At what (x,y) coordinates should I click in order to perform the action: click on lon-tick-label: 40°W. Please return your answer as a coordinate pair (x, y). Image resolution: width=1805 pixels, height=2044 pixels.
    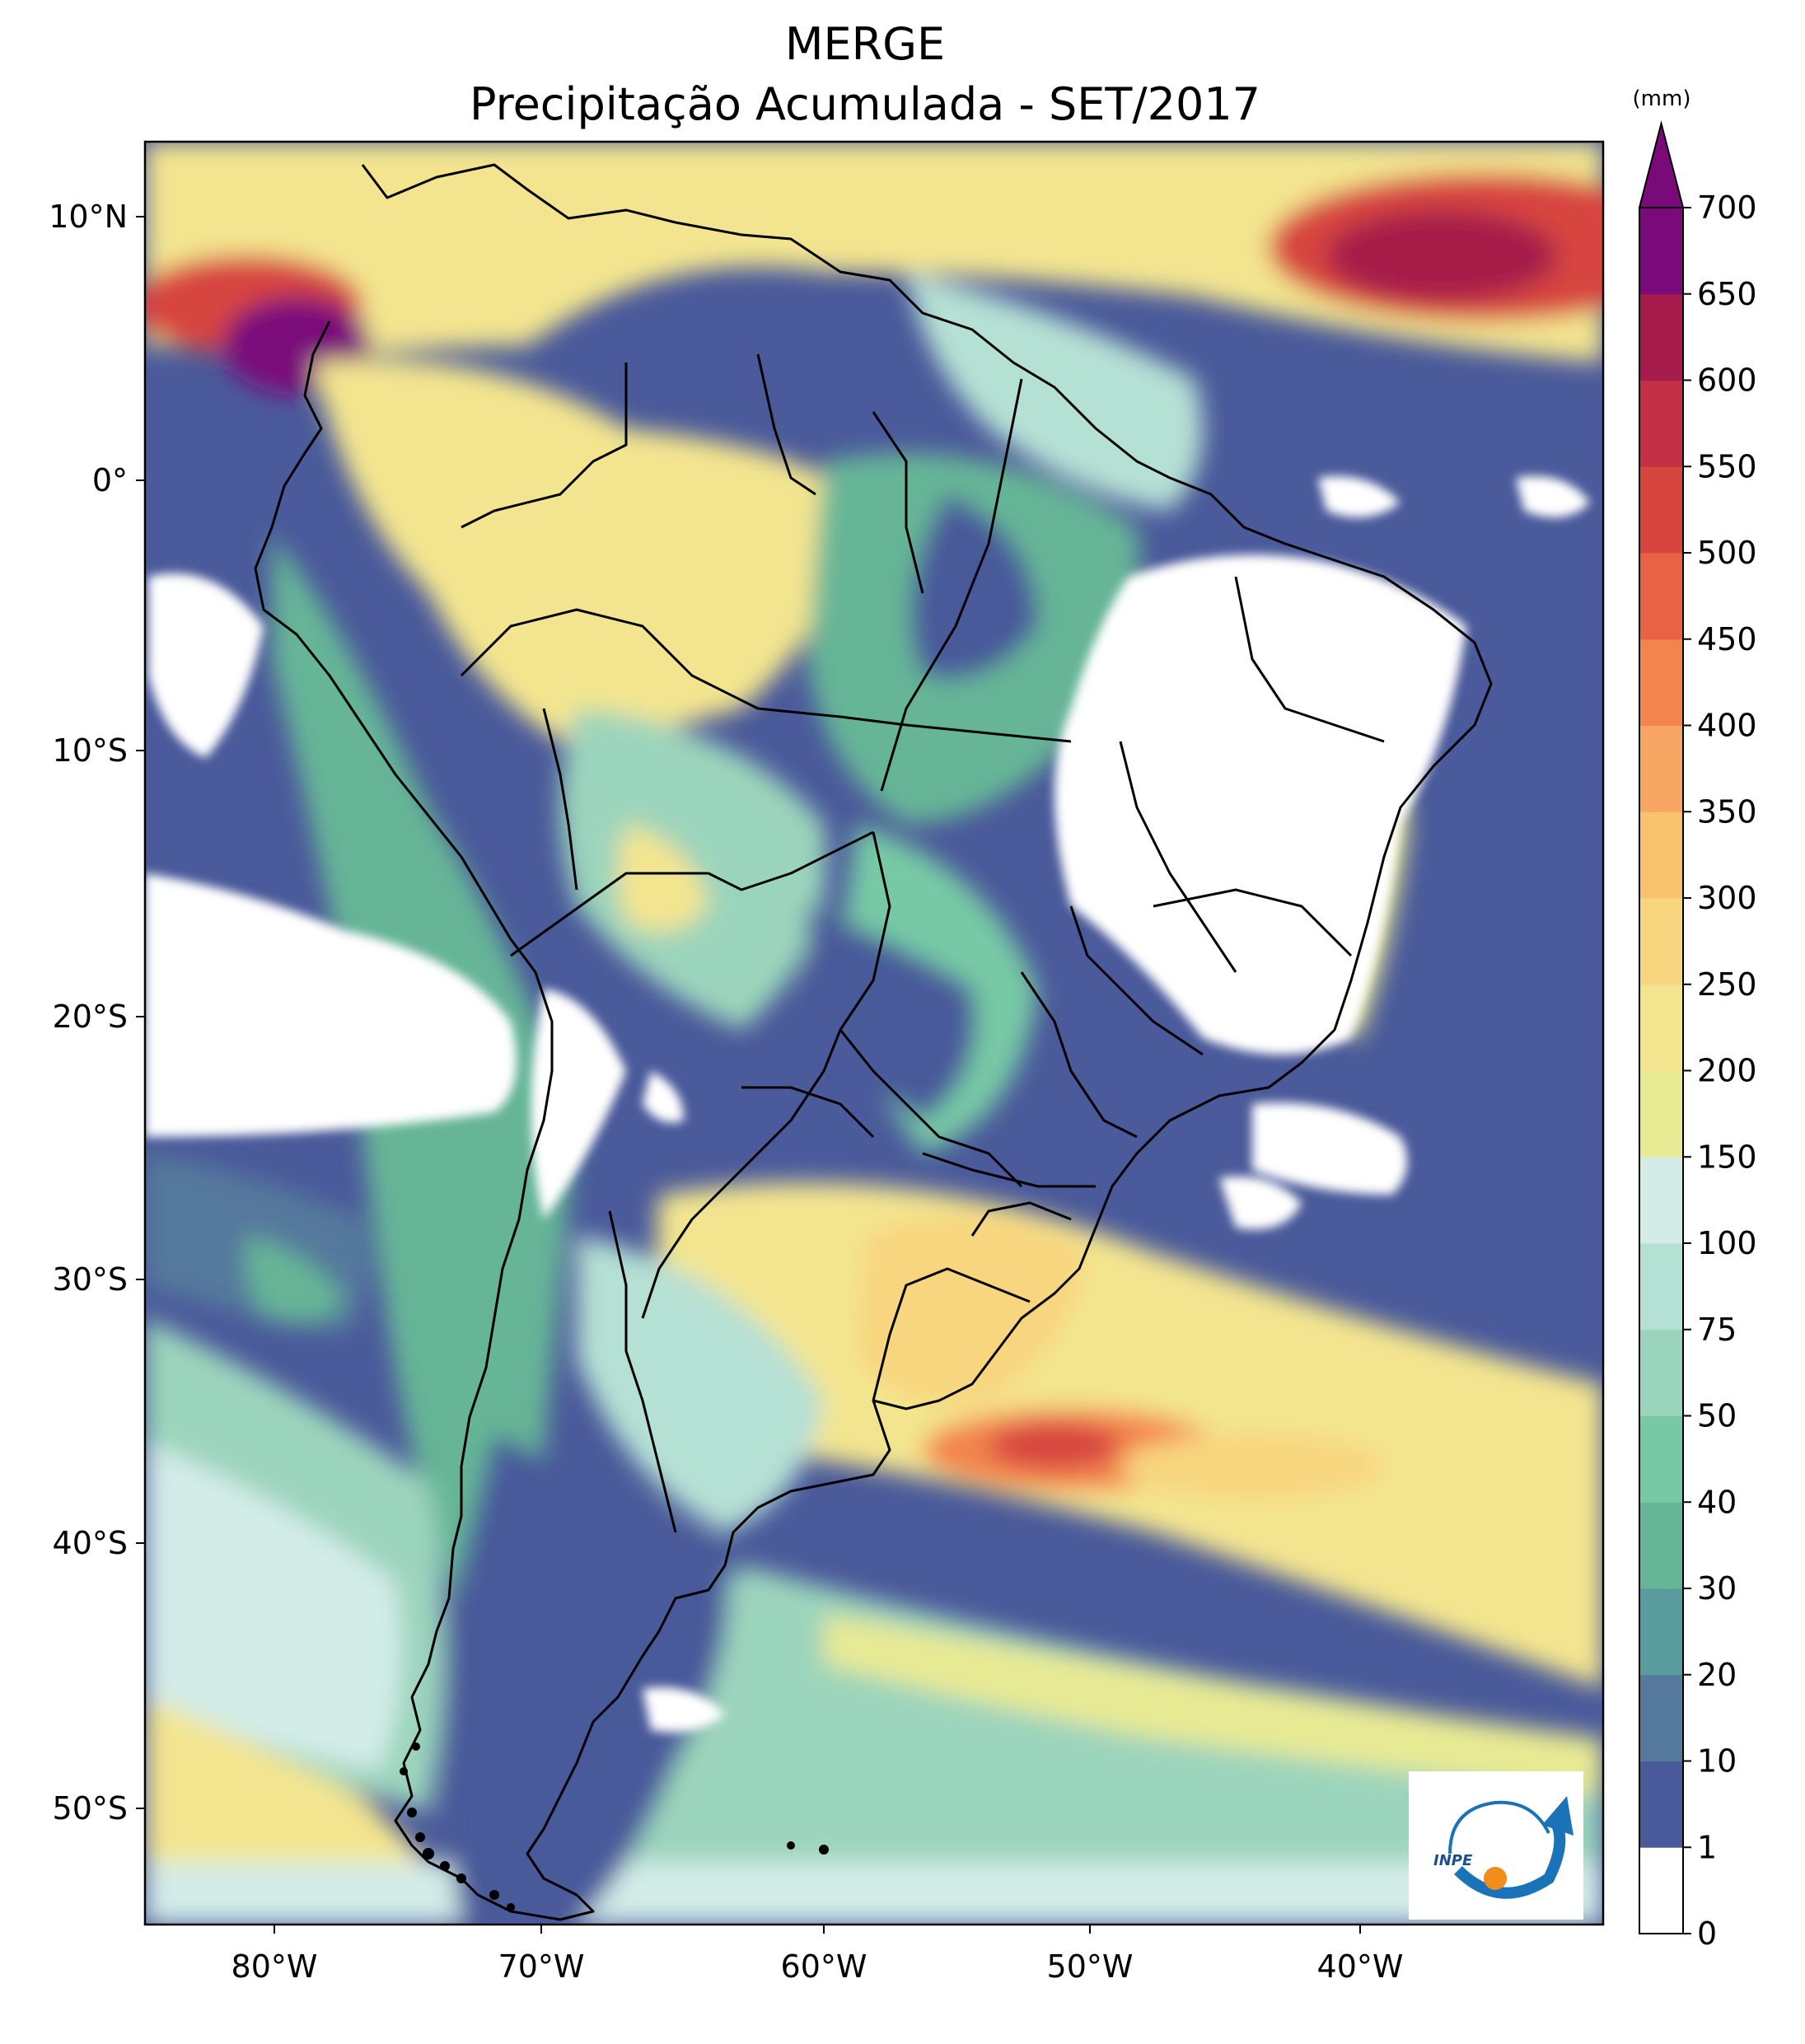
    Looking at the image, I should click on (1361, 1966).